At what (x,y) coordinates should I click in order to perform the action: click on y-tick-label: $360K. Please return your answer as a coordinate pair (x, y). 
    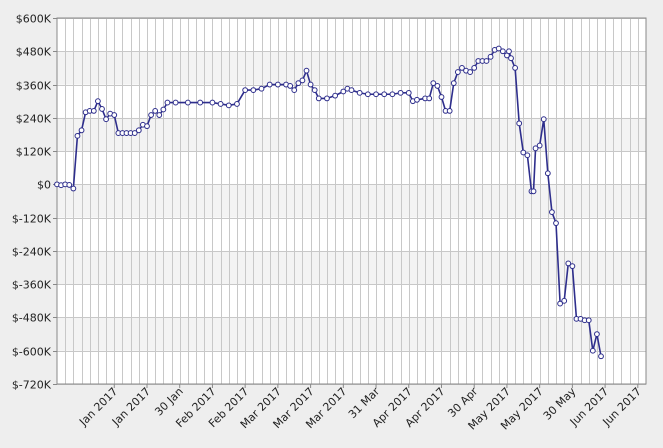
    Looking at the image, I should click on (34, 86).